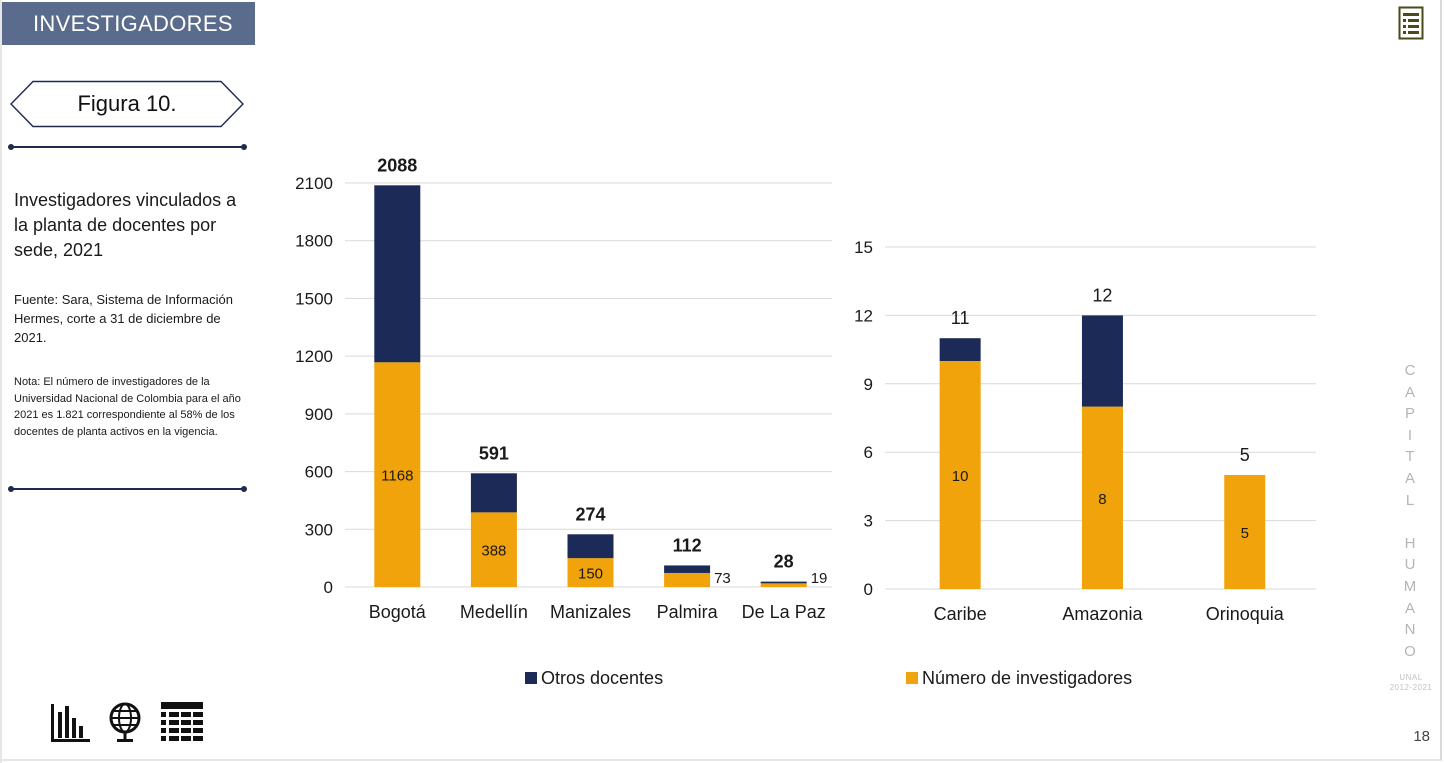  What do you see at coordinates (398, 612) in the screenshot?
I see `x-category-label: Bogotá` at bounding box center [398, 612].